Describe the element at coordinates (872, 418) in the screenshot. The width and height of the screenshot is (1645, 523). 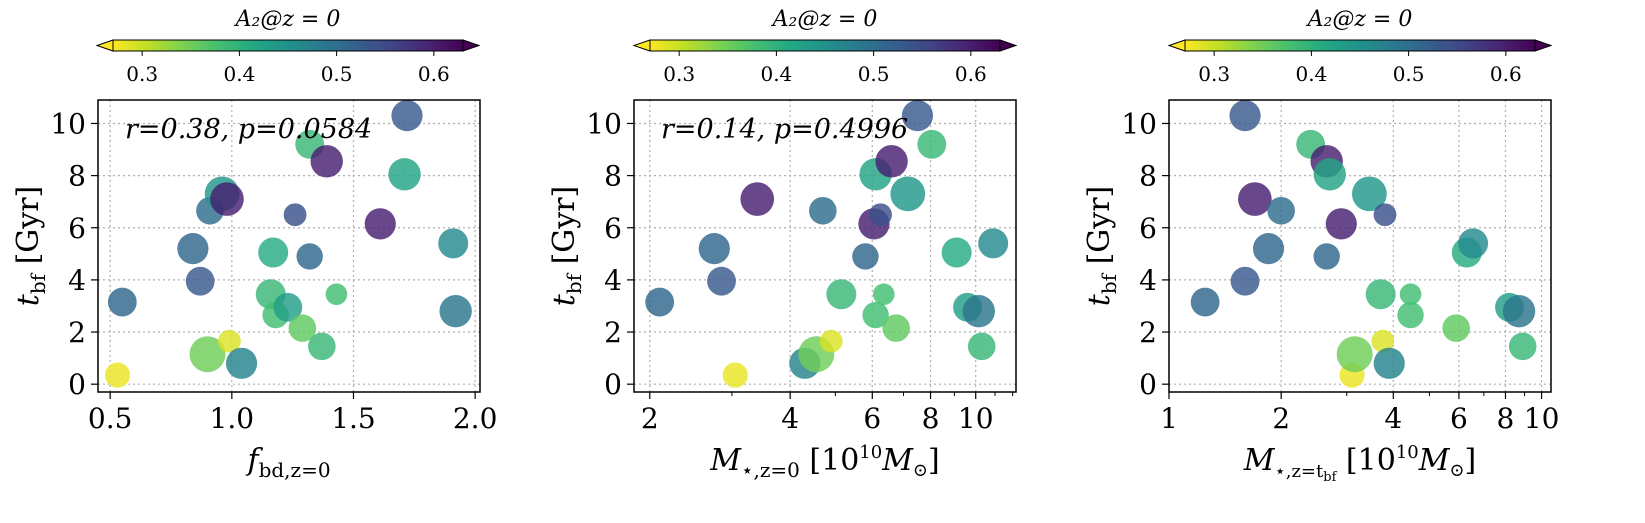
I see `x-tick-label: 6` at that location.